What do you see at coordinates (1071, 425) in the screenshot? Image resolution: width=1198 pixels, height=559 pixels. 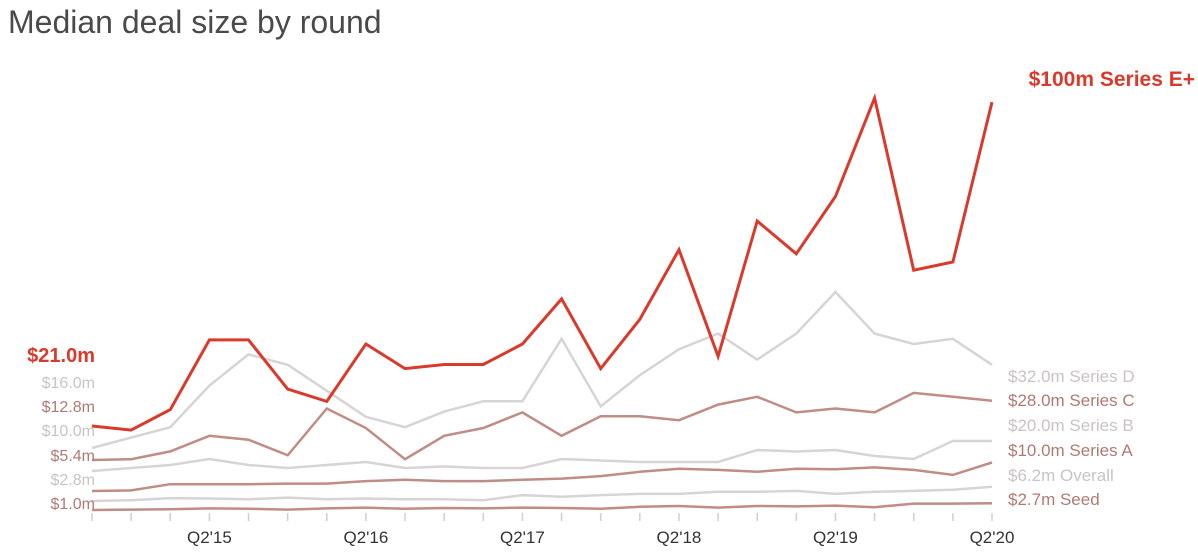 I see `end-label-series-b: $20.0m Series B` at bounding box center [1071, 425].